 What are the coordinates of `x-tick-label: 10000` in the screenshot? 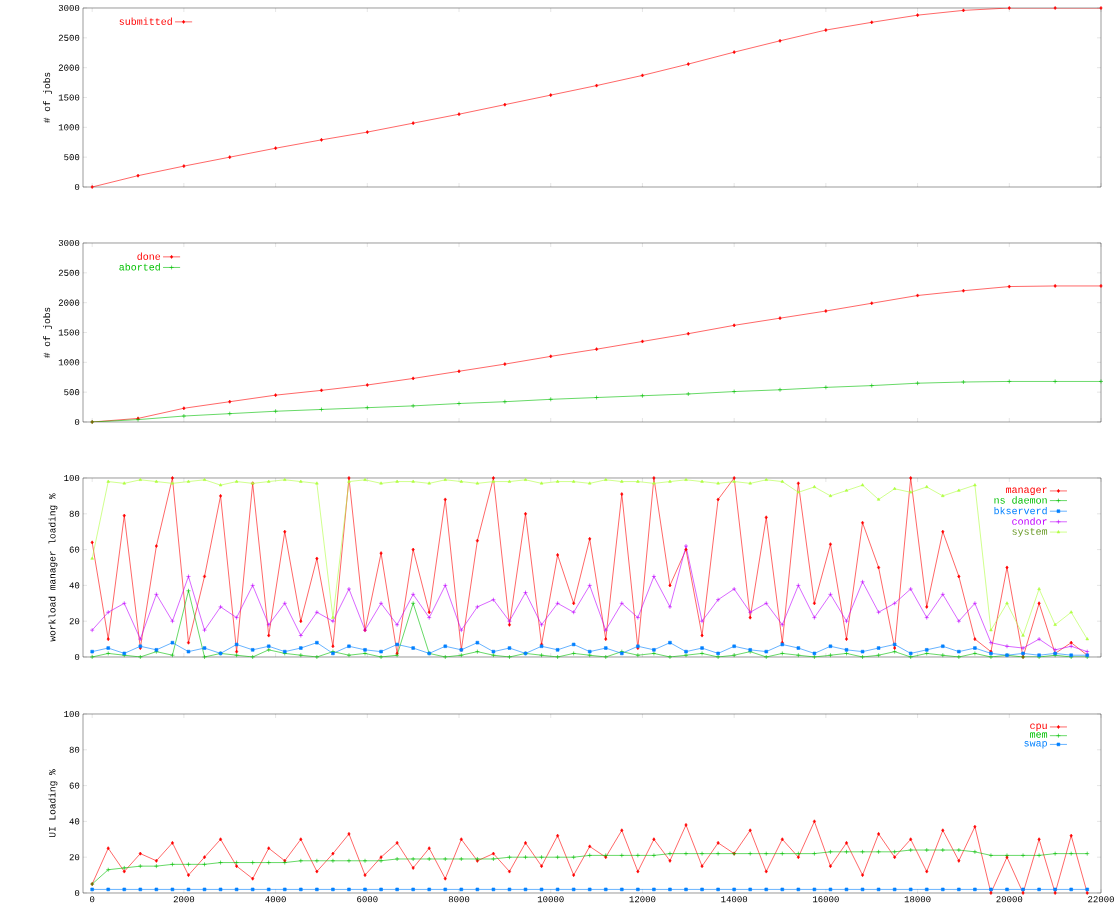 It's located at (550, 899).